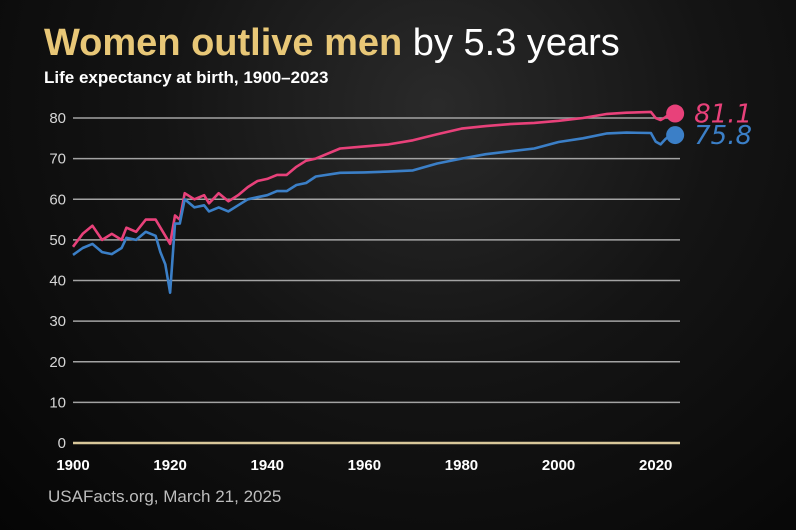  What do you see at coordinates (169, 465) in the screenshot?
I see `x-tick-label-1920: 1920` at bounding box center [169, 465].